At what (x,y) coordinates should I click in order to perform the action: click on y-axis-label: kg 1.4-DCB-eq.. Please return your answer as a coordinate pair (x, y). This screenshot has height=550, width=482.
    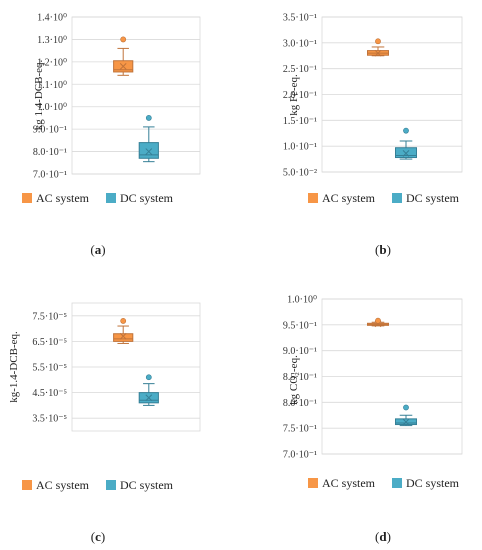
    Looking at the image, I should click on (39, 94).